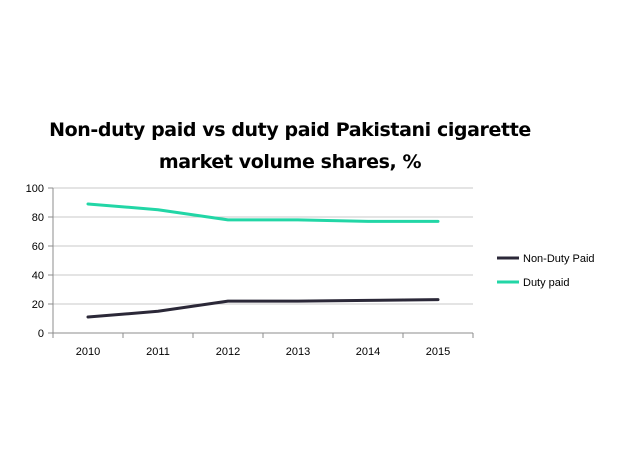  I want to click on x-tick-label: 2013, so click(298, 352).